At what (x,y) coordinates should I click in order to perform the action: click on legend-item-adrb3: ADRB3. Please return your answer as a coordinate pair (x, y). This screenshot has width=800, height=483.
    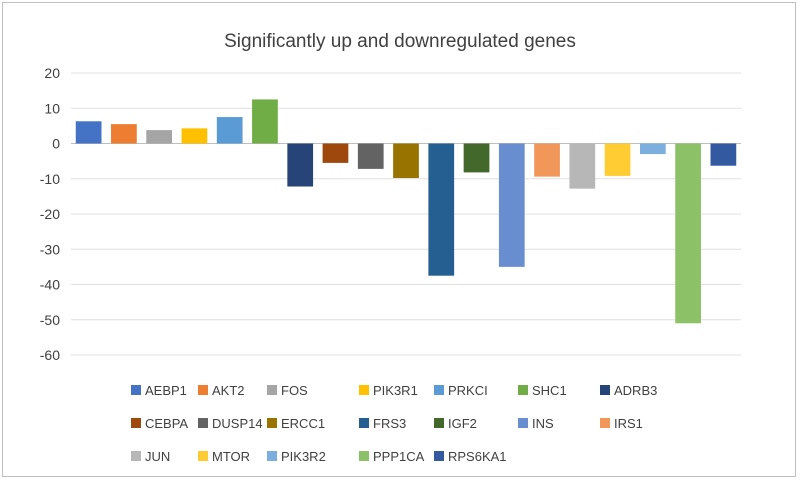
    Looking at the image, I should click on (628, 390).